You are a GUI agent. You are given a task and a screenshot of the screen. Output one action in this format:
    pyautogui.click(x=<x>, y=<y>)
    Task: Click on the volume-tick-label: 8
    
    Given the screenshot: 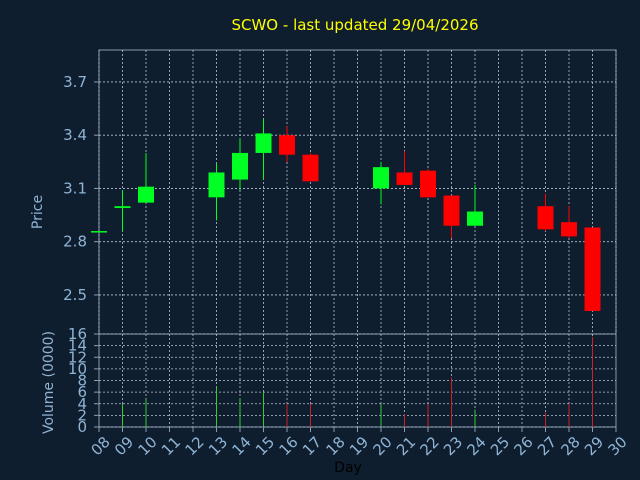 What is the action you would take?
    pyautogui.click(x=82, y=381)
    